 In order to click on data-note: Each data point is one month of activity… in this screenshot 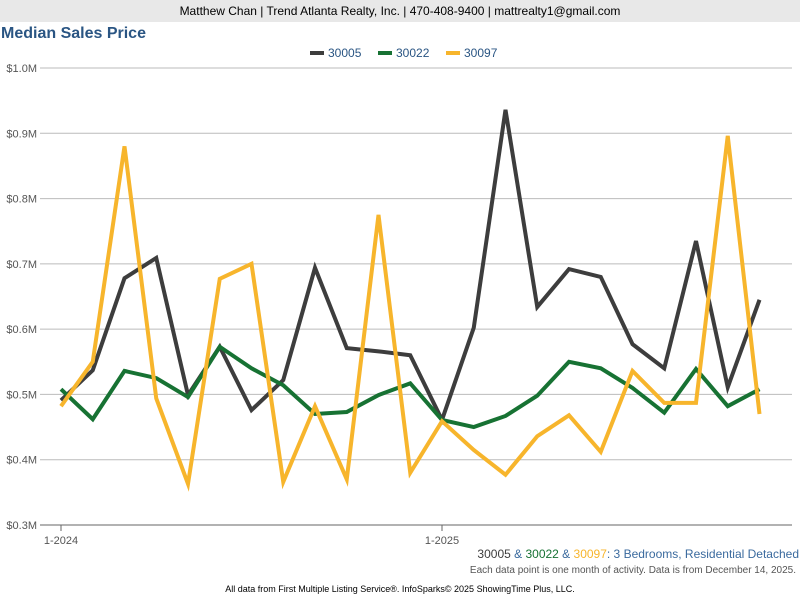, I will do `click(632, 570)`.